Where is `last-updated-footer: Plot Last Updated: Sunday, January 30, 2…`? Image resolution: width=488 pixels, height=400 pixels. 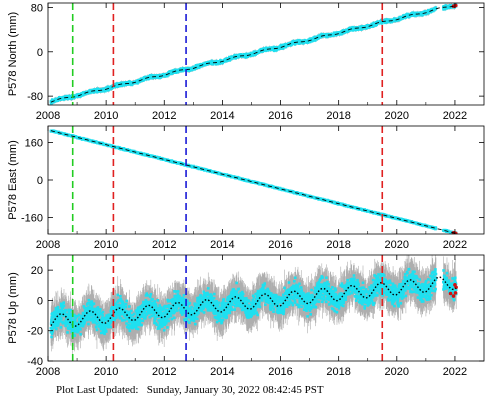 last-updated-footer: Plot Last Updated: Sunday, January 30, 2… is located at coordinates (190, 390).